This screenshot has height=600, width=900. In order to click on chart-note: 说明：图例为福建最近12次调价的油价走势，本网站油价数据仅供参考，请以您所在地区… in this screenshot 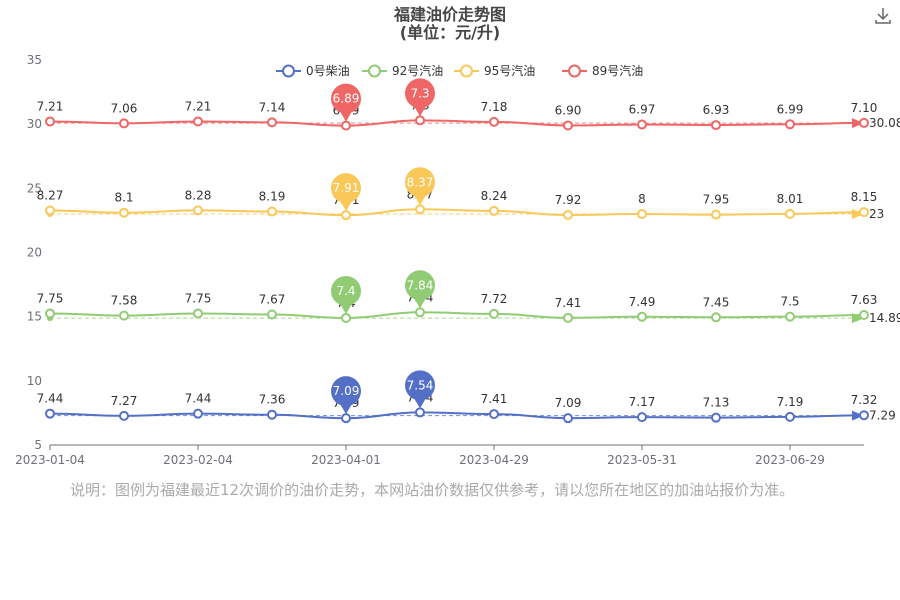, I will do `click(432, 490)`.